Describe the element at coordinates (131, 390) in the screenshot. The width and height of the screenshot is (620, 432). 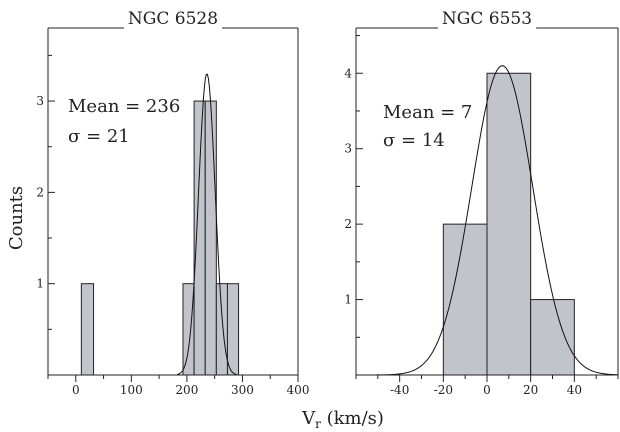
I see `x-tick-label: 100` at that location.